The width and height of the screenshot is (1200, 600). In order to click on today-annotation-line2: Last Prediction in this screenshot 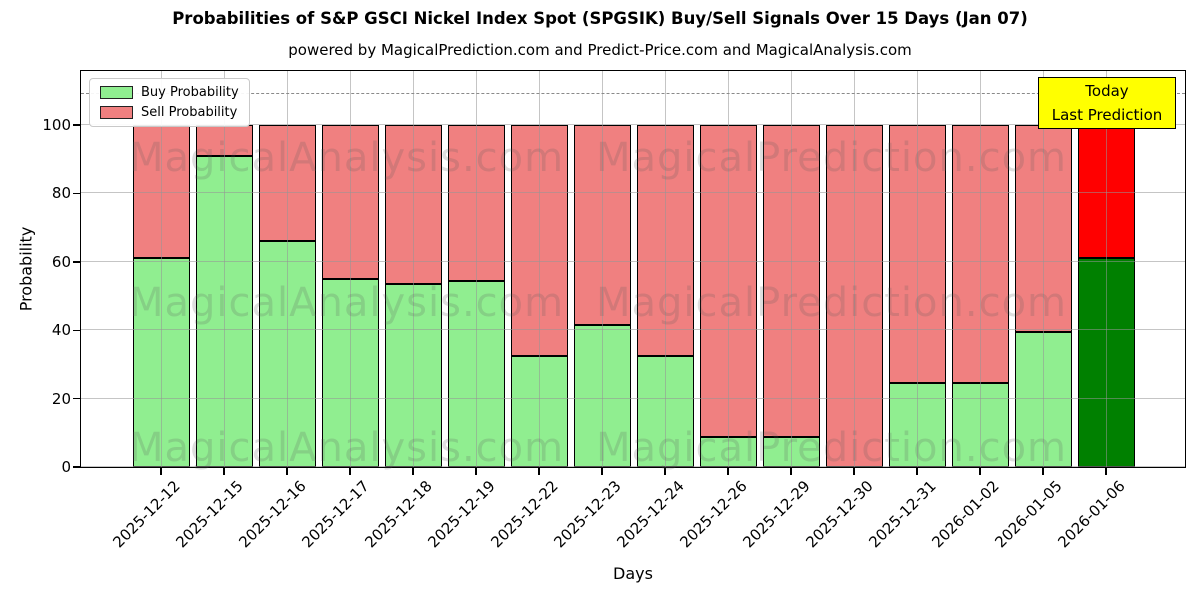, I will do `click(1107, 115)`.